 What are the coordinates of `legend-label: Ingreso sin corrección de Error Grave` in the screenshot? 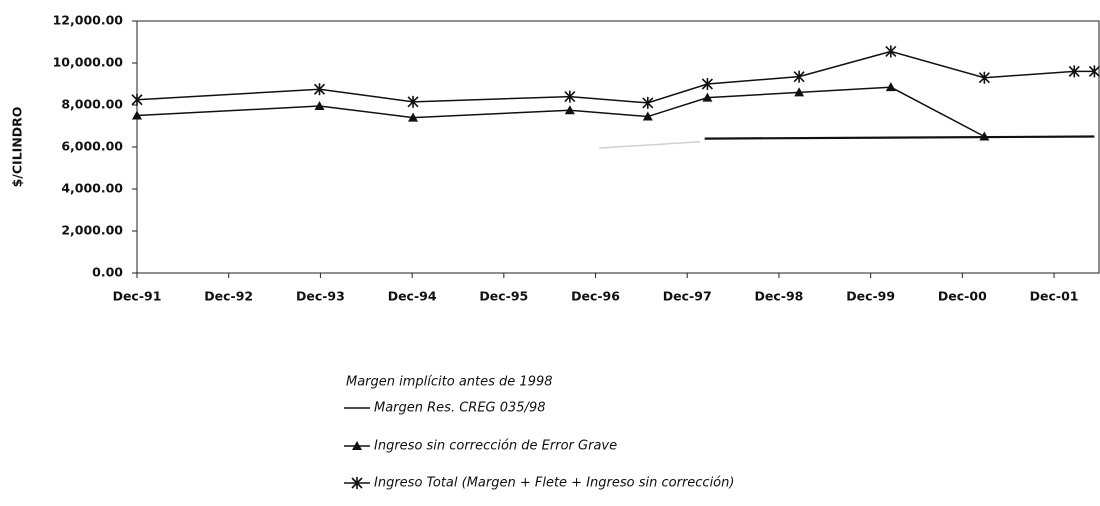 It's located at (495, 446).